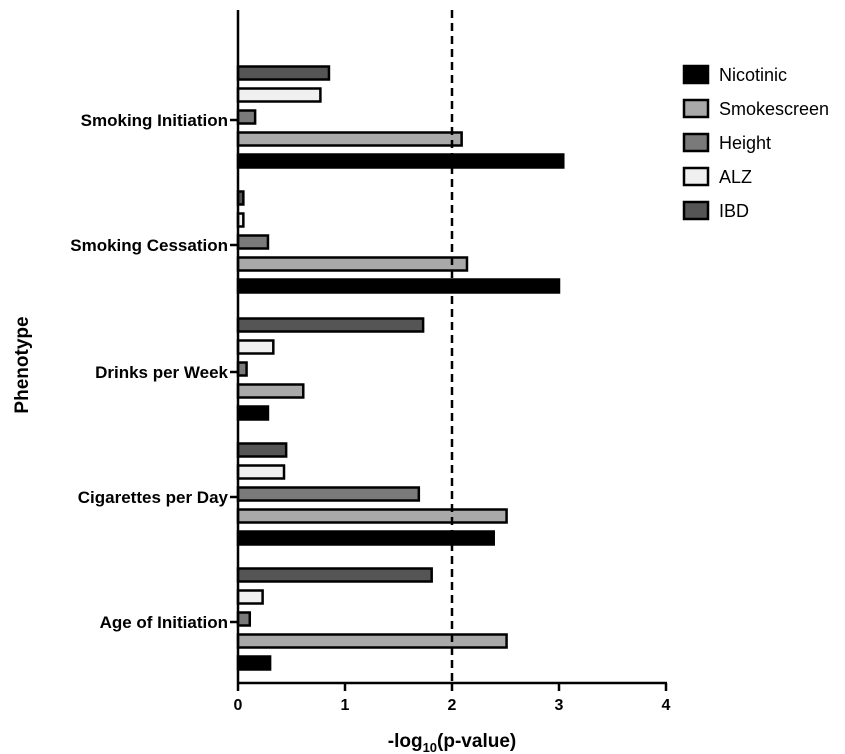 This screenshot has width=845, height=754. What do you see at coordinates (345, 705) in the screenshot?
I see `x-tick-label: 1` at bounding box center [345, 705].